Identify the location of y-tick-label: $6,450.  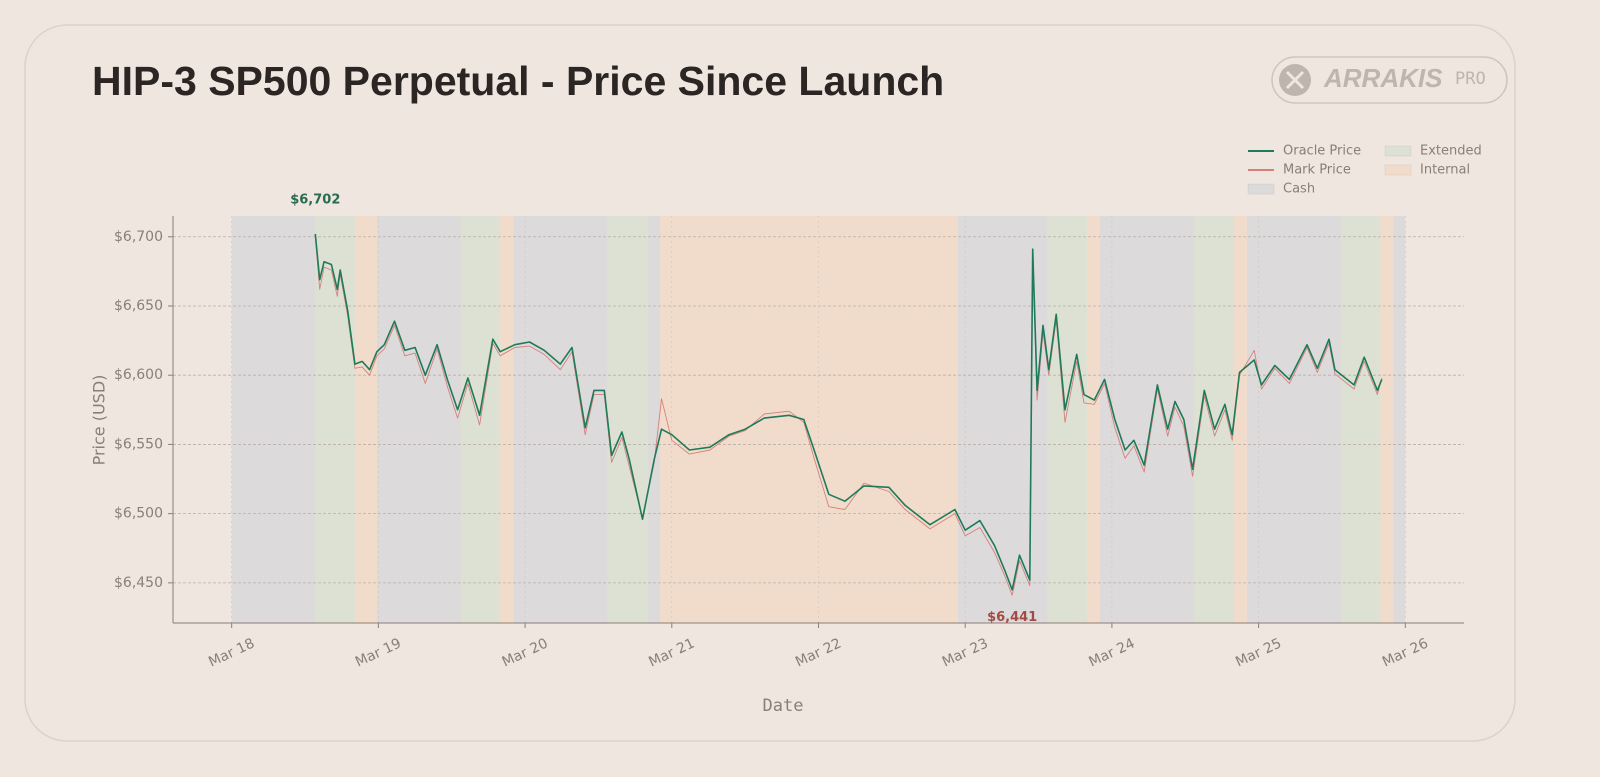
(138, 583).